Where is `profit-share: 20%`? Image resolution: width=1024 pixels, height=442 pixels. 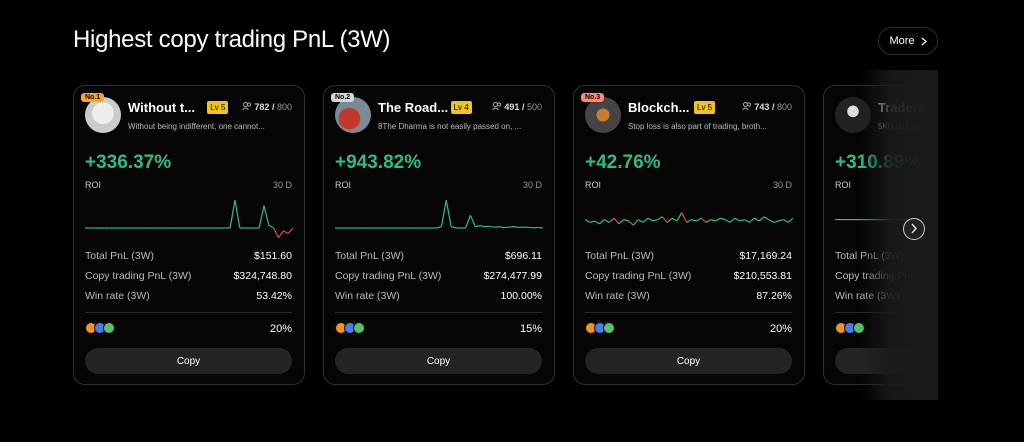
profit-share: 20% is located at coordinates (280, 329).